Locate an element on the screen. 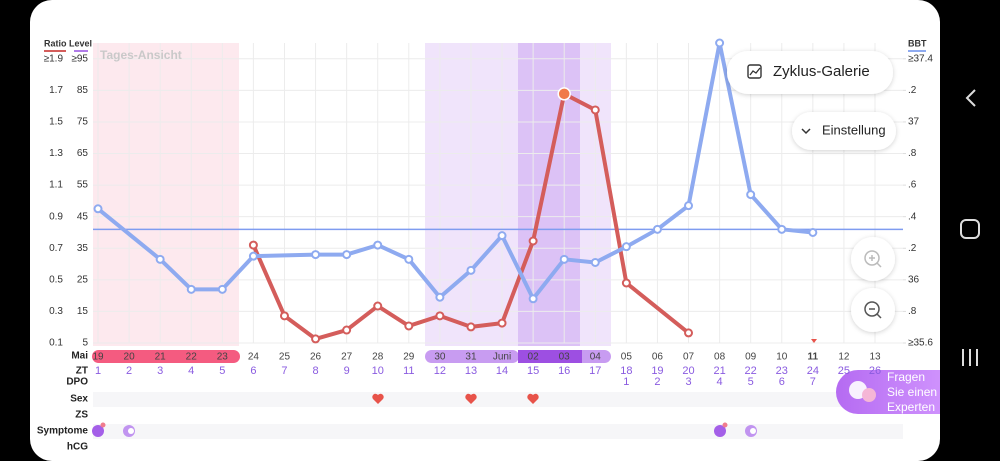 The width and height of the screenshot is (1000, 461). row-band is located at coordinates (498, 399).